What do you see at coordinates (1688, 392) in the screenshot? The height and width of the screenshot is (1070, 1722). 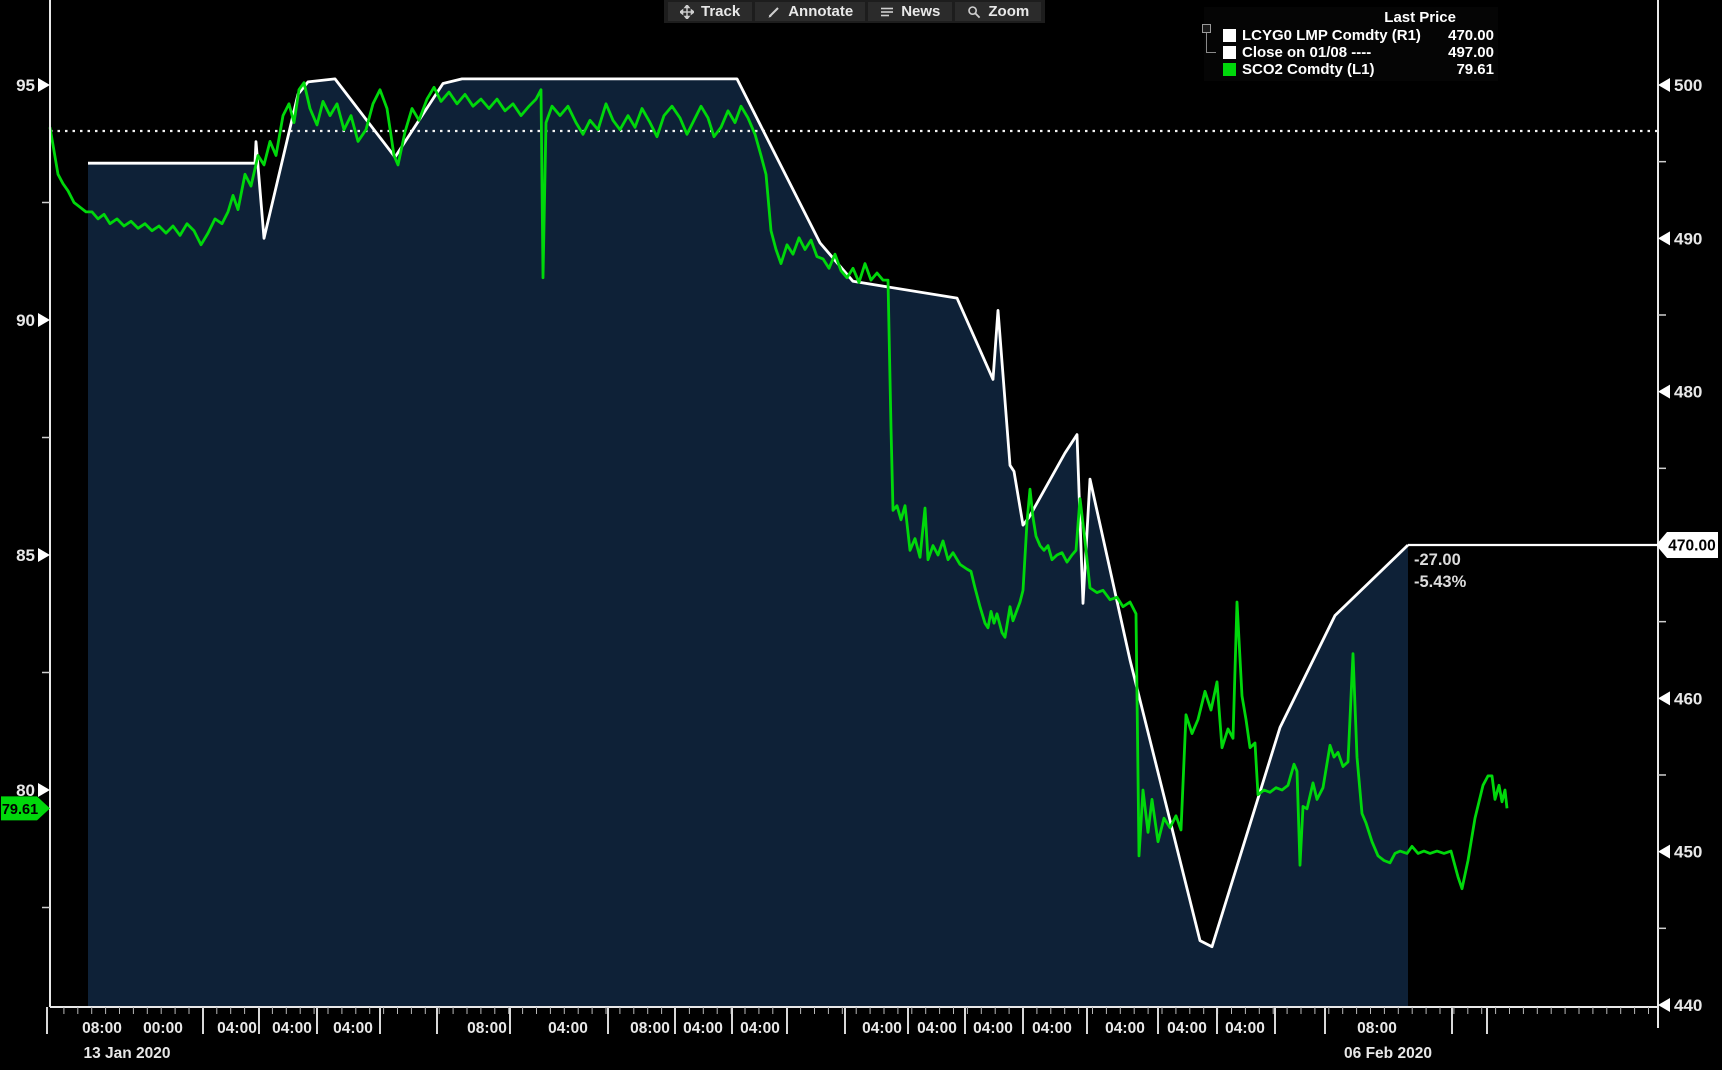 I see `right-axis-tick-label: 480` at bounding box center [1688, 392].